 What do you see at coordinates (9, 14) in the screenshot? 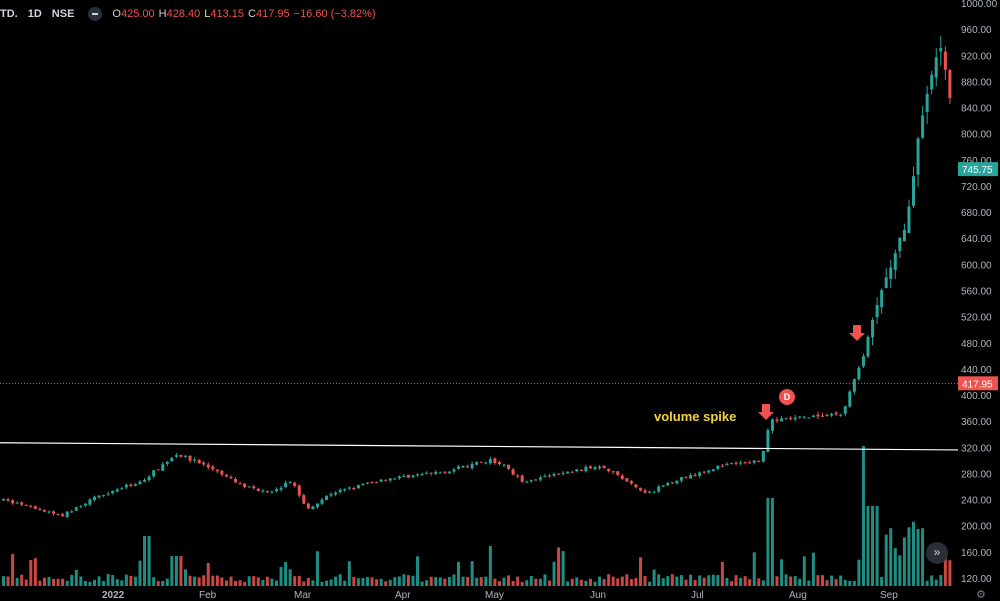
I see `symbol-name: TD.` at bounding box center [9, 14].